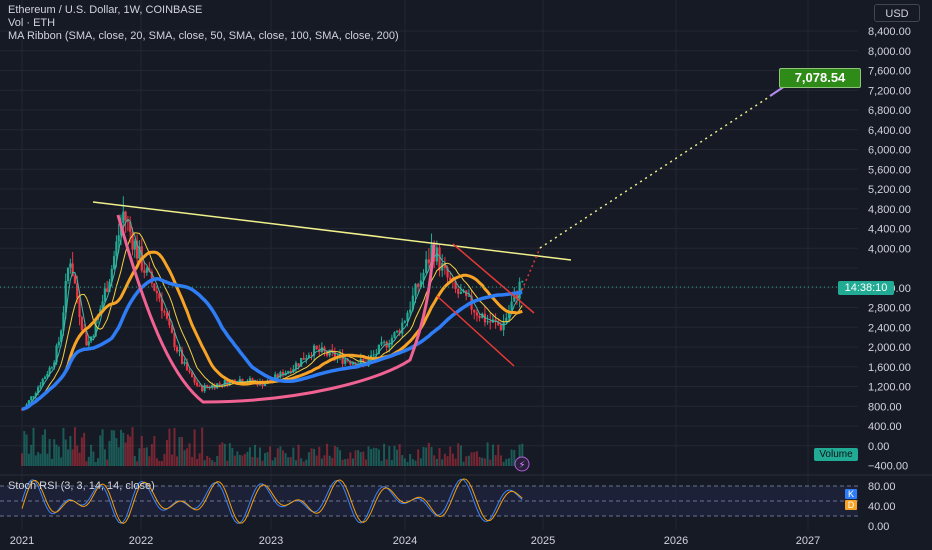  What do you see at coordinates (889, 151) in the screenshot?
I see `price-tick-label: 6,000.00` at bounding box center [889, 151].